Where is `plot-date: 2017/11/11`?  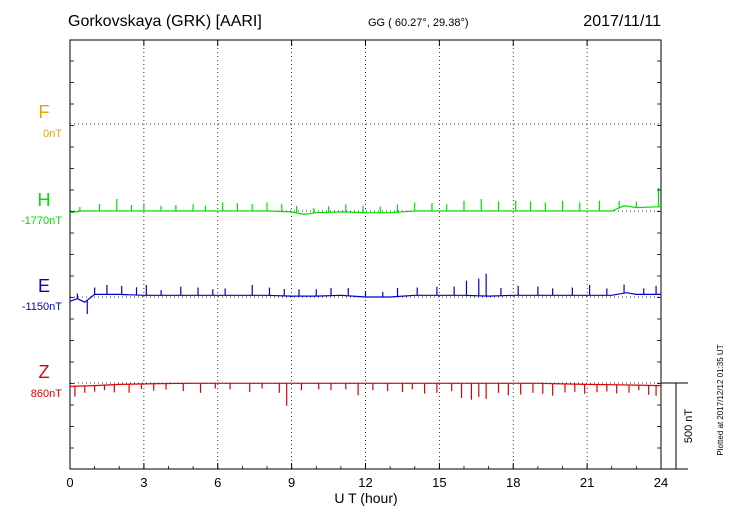
plot-date: 2017/11/11 is located at coordinates (622, 21).